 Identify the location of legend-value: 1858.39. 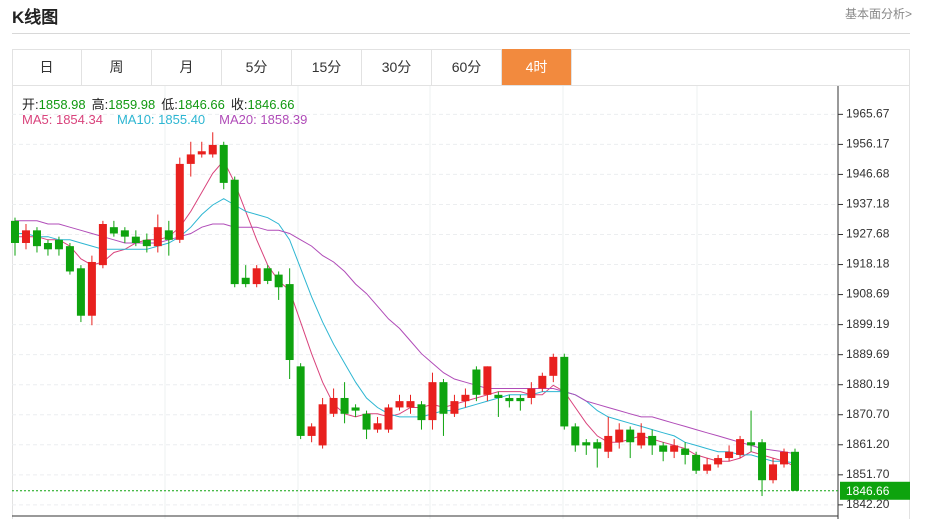
(284, 119).